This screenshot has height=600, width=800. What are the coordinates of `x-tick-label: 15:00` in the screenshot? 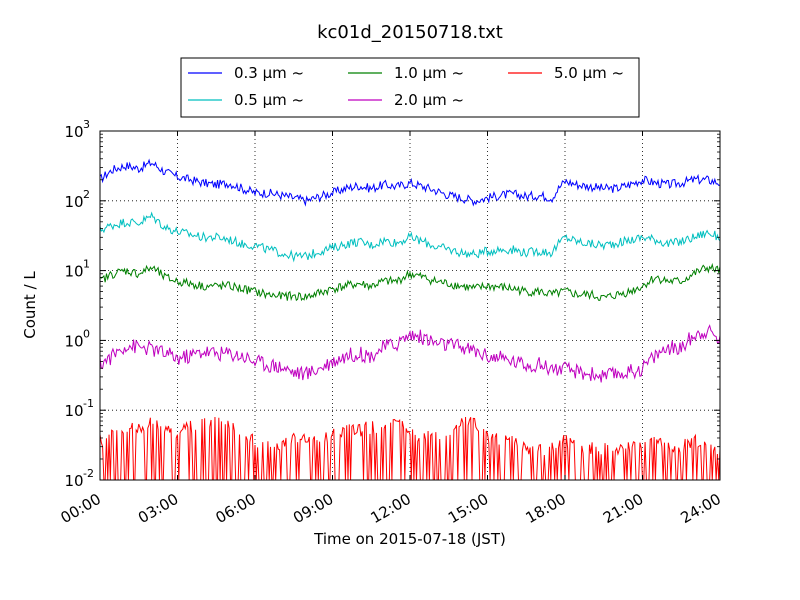 It's located at (468, 508).